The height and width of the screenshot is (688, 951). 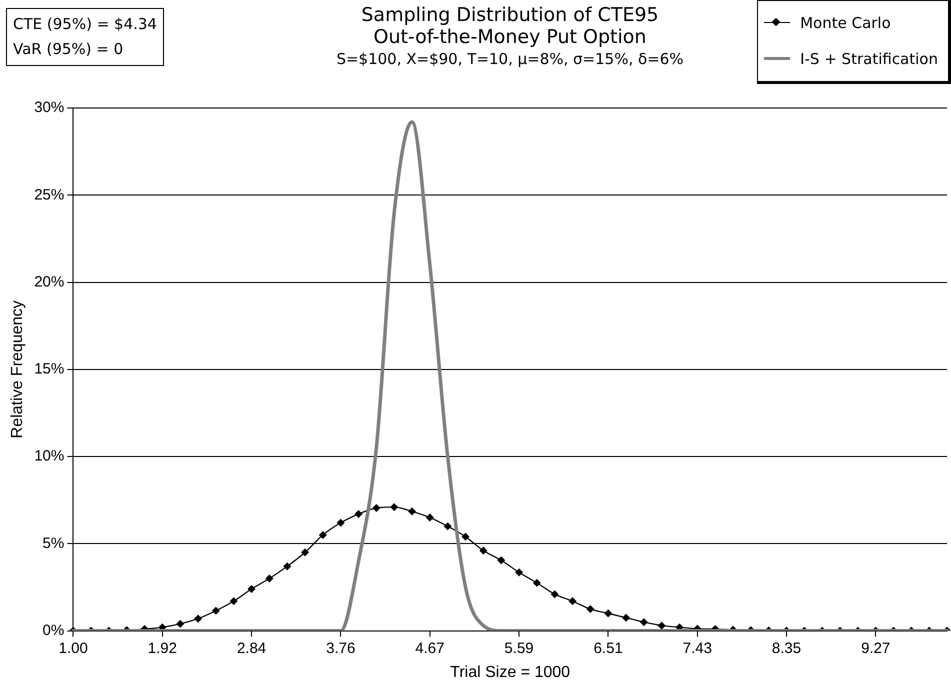 I want to click on legend-label: Monte Carlo, so click(x=845, y=23).